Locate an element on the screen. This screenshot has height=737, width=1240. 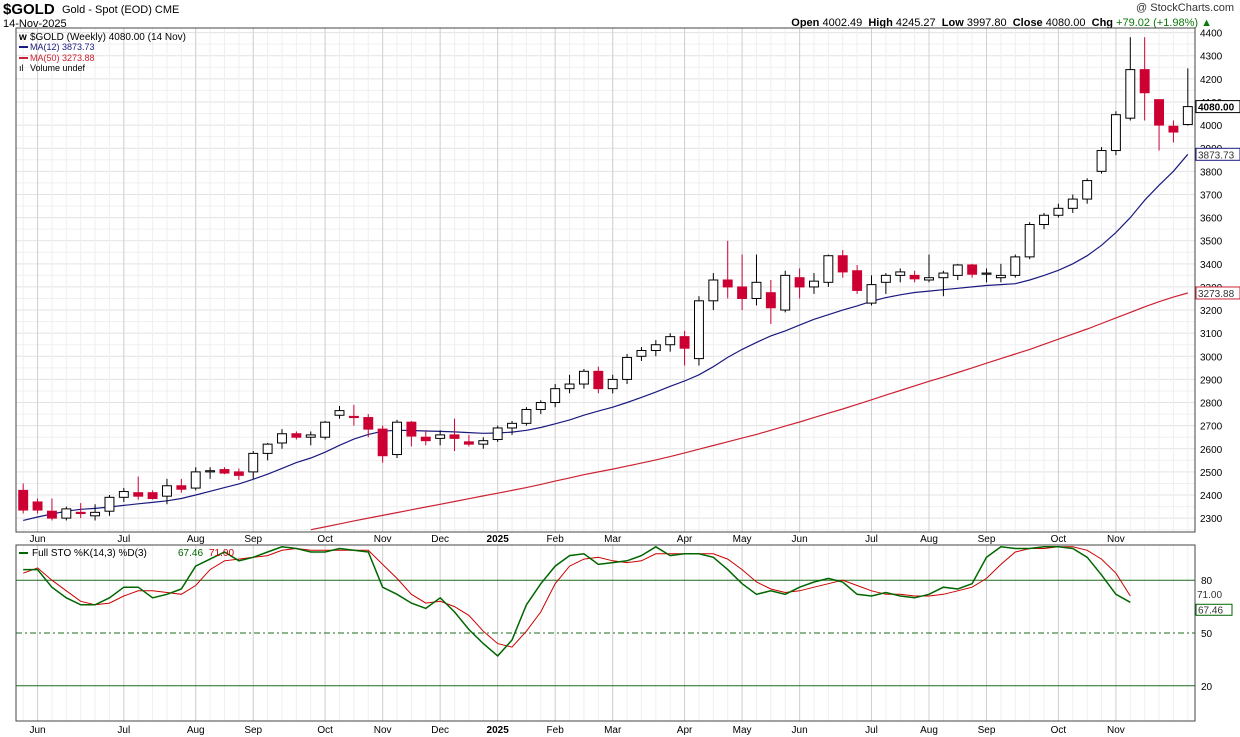
sto-d-line is located at coordinates (577, 597).